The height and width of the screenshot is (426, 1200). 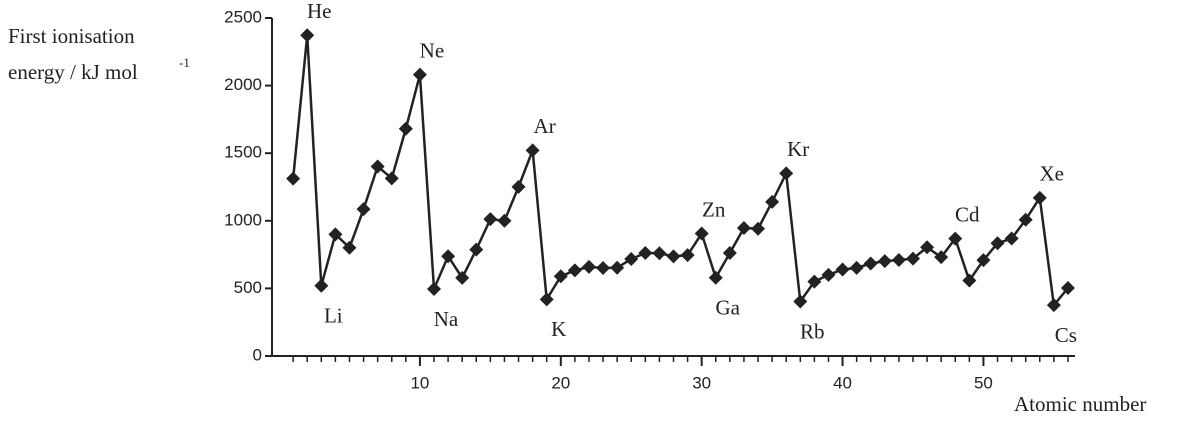 What do you see at coordinates (243, 219) in the screenshot?
I see `y-tick-label: 1000` at bounding box center [243, 219].